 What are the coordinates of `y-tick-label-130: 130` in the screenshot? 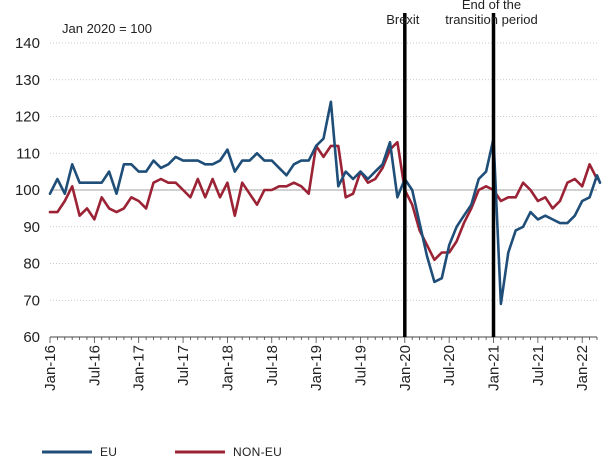 It's located at (27, 80).